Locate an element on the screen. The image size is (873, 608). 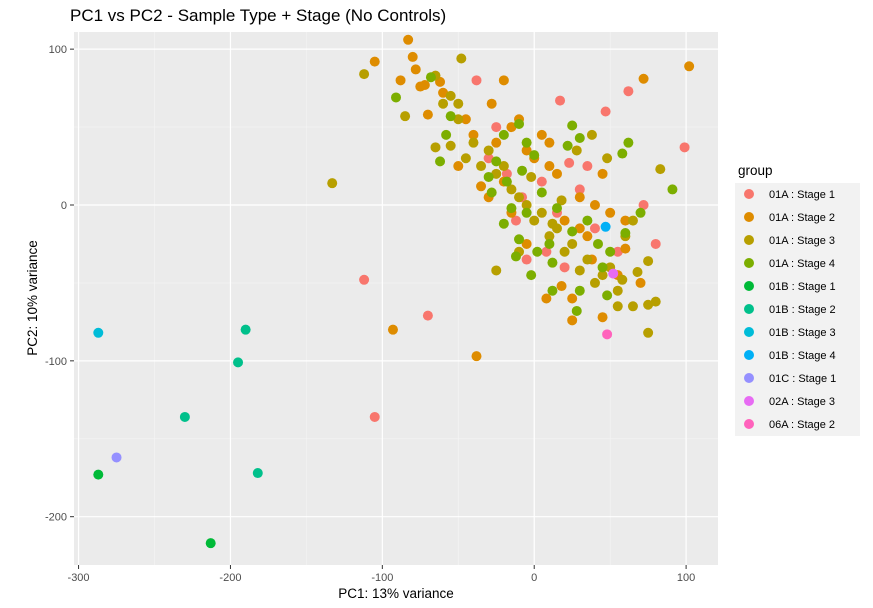
x-tick-label: 100 is located at coordinates (686, 578).